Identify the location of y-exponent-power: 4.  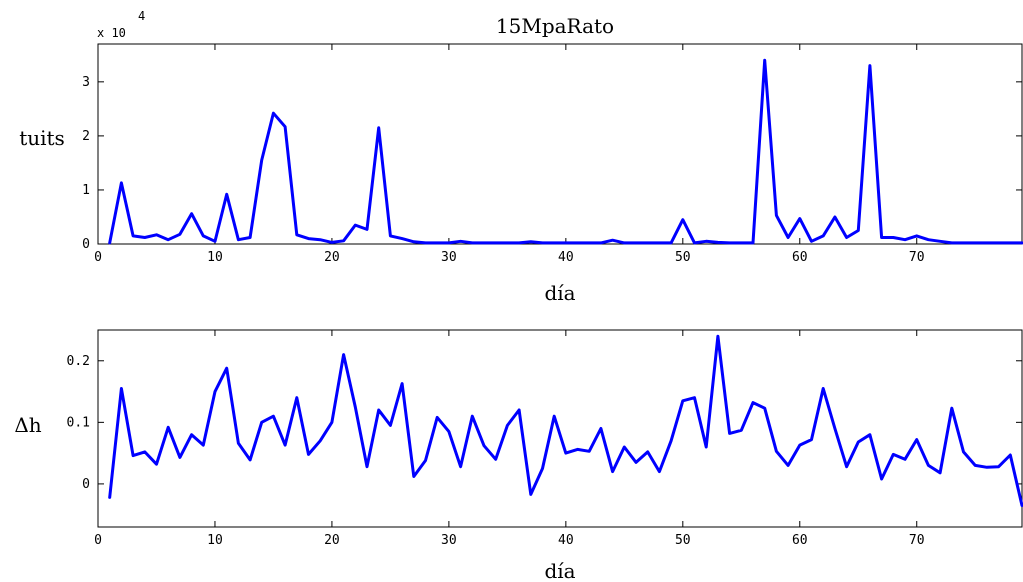
(141, 16).